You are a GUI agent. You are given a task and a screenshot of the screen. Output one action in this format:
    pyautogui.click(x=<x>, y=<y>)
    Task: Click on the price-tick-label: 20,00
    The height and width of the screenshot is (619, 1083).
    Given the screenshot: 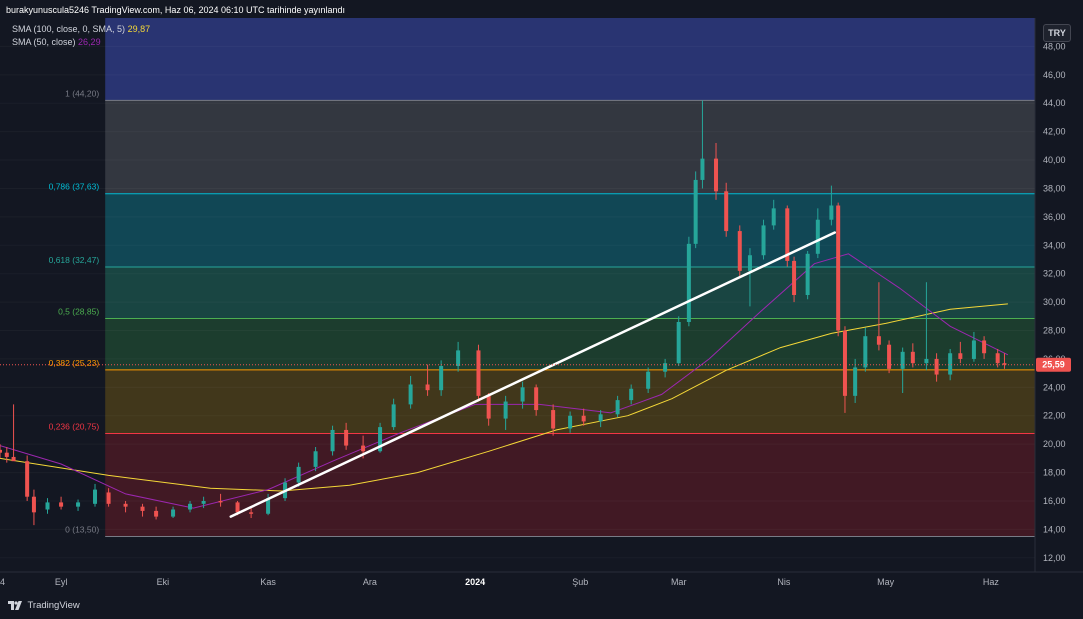 What is the action you would take?
    pyautogui.click(x=1054, y=444)
    